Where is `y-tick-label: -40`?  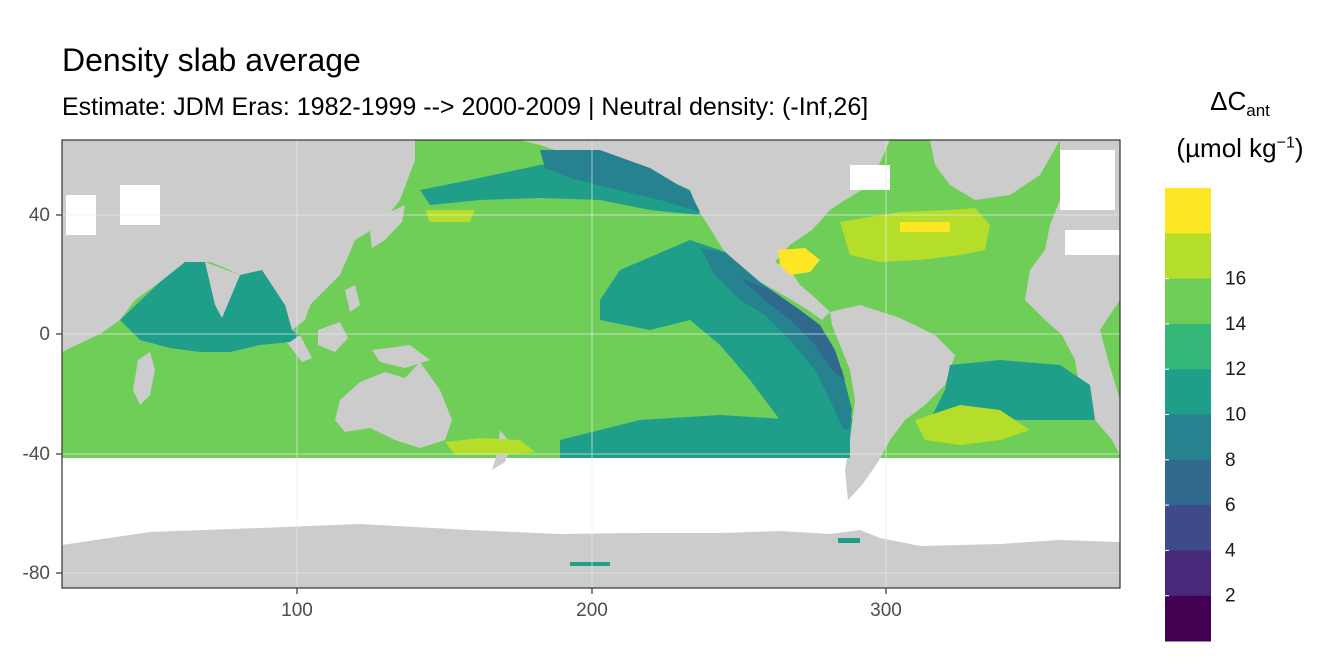
y-tick-label: -40 is located at coordinates (36, 454).